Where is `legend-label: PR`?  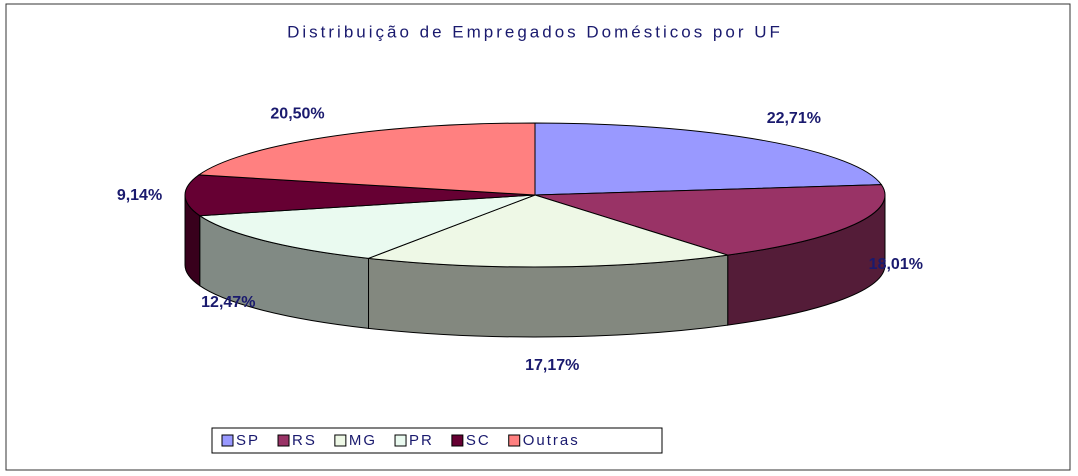 legend-label: PR is located at coordinates (421, 440).